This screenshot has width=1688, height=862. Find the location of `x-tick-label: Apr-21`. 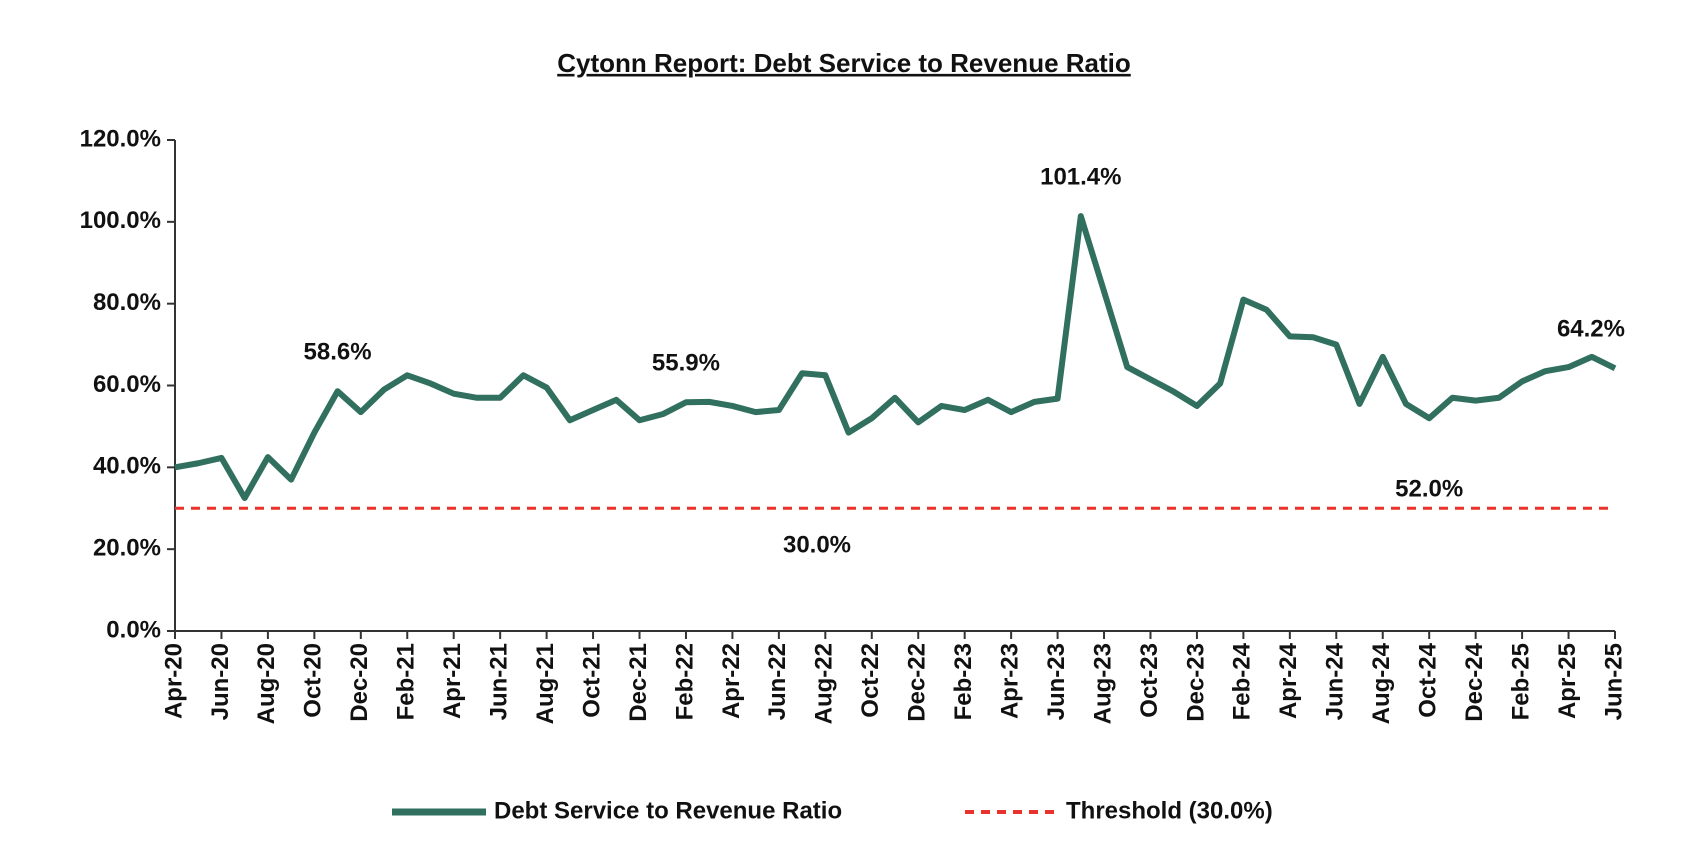

x-tick-label: Apr-21 is located at coordinates (452, 681).